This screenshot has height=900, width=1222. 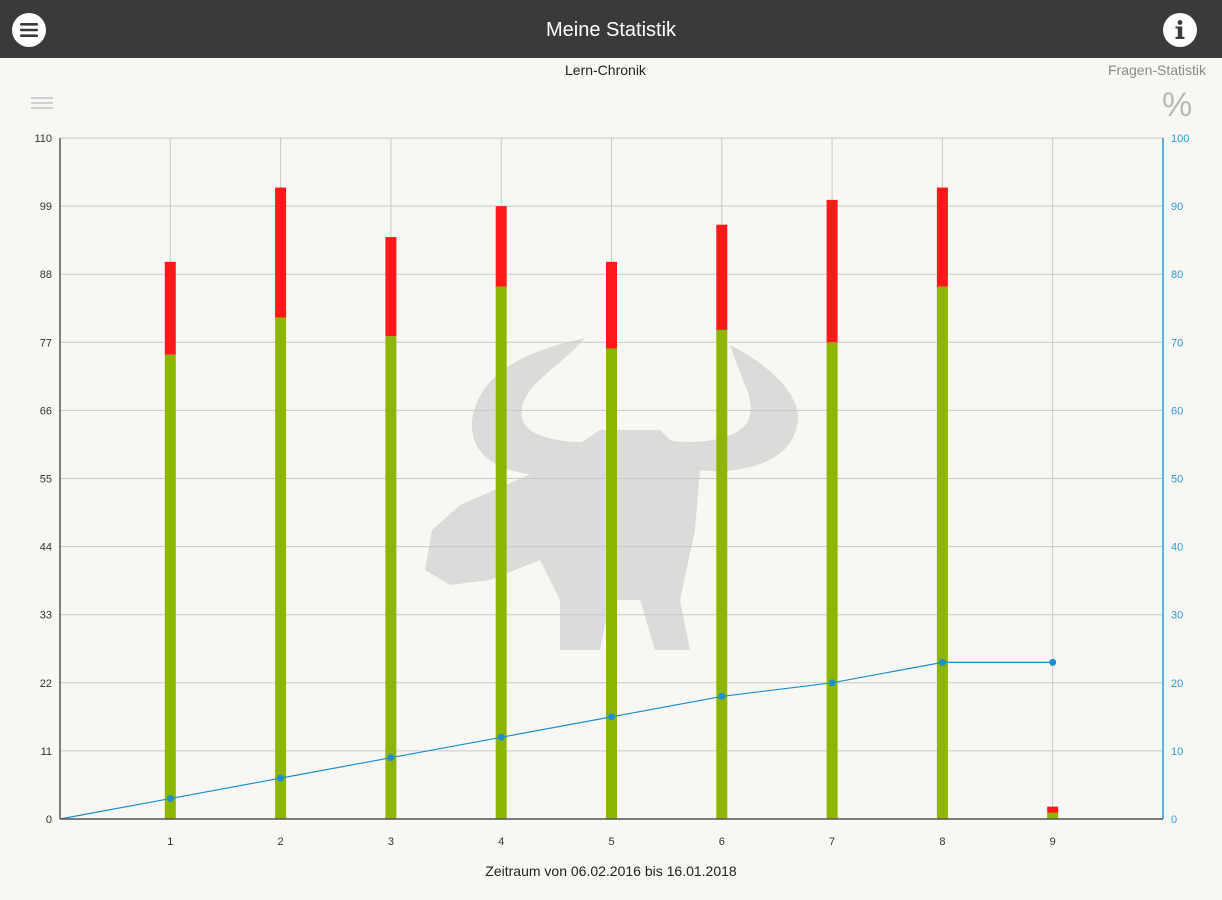 What do you see at coordinates (942, 842) in the screenshot?
I see `x-axis-tick-label: 8` at bounding box center [942, 842].